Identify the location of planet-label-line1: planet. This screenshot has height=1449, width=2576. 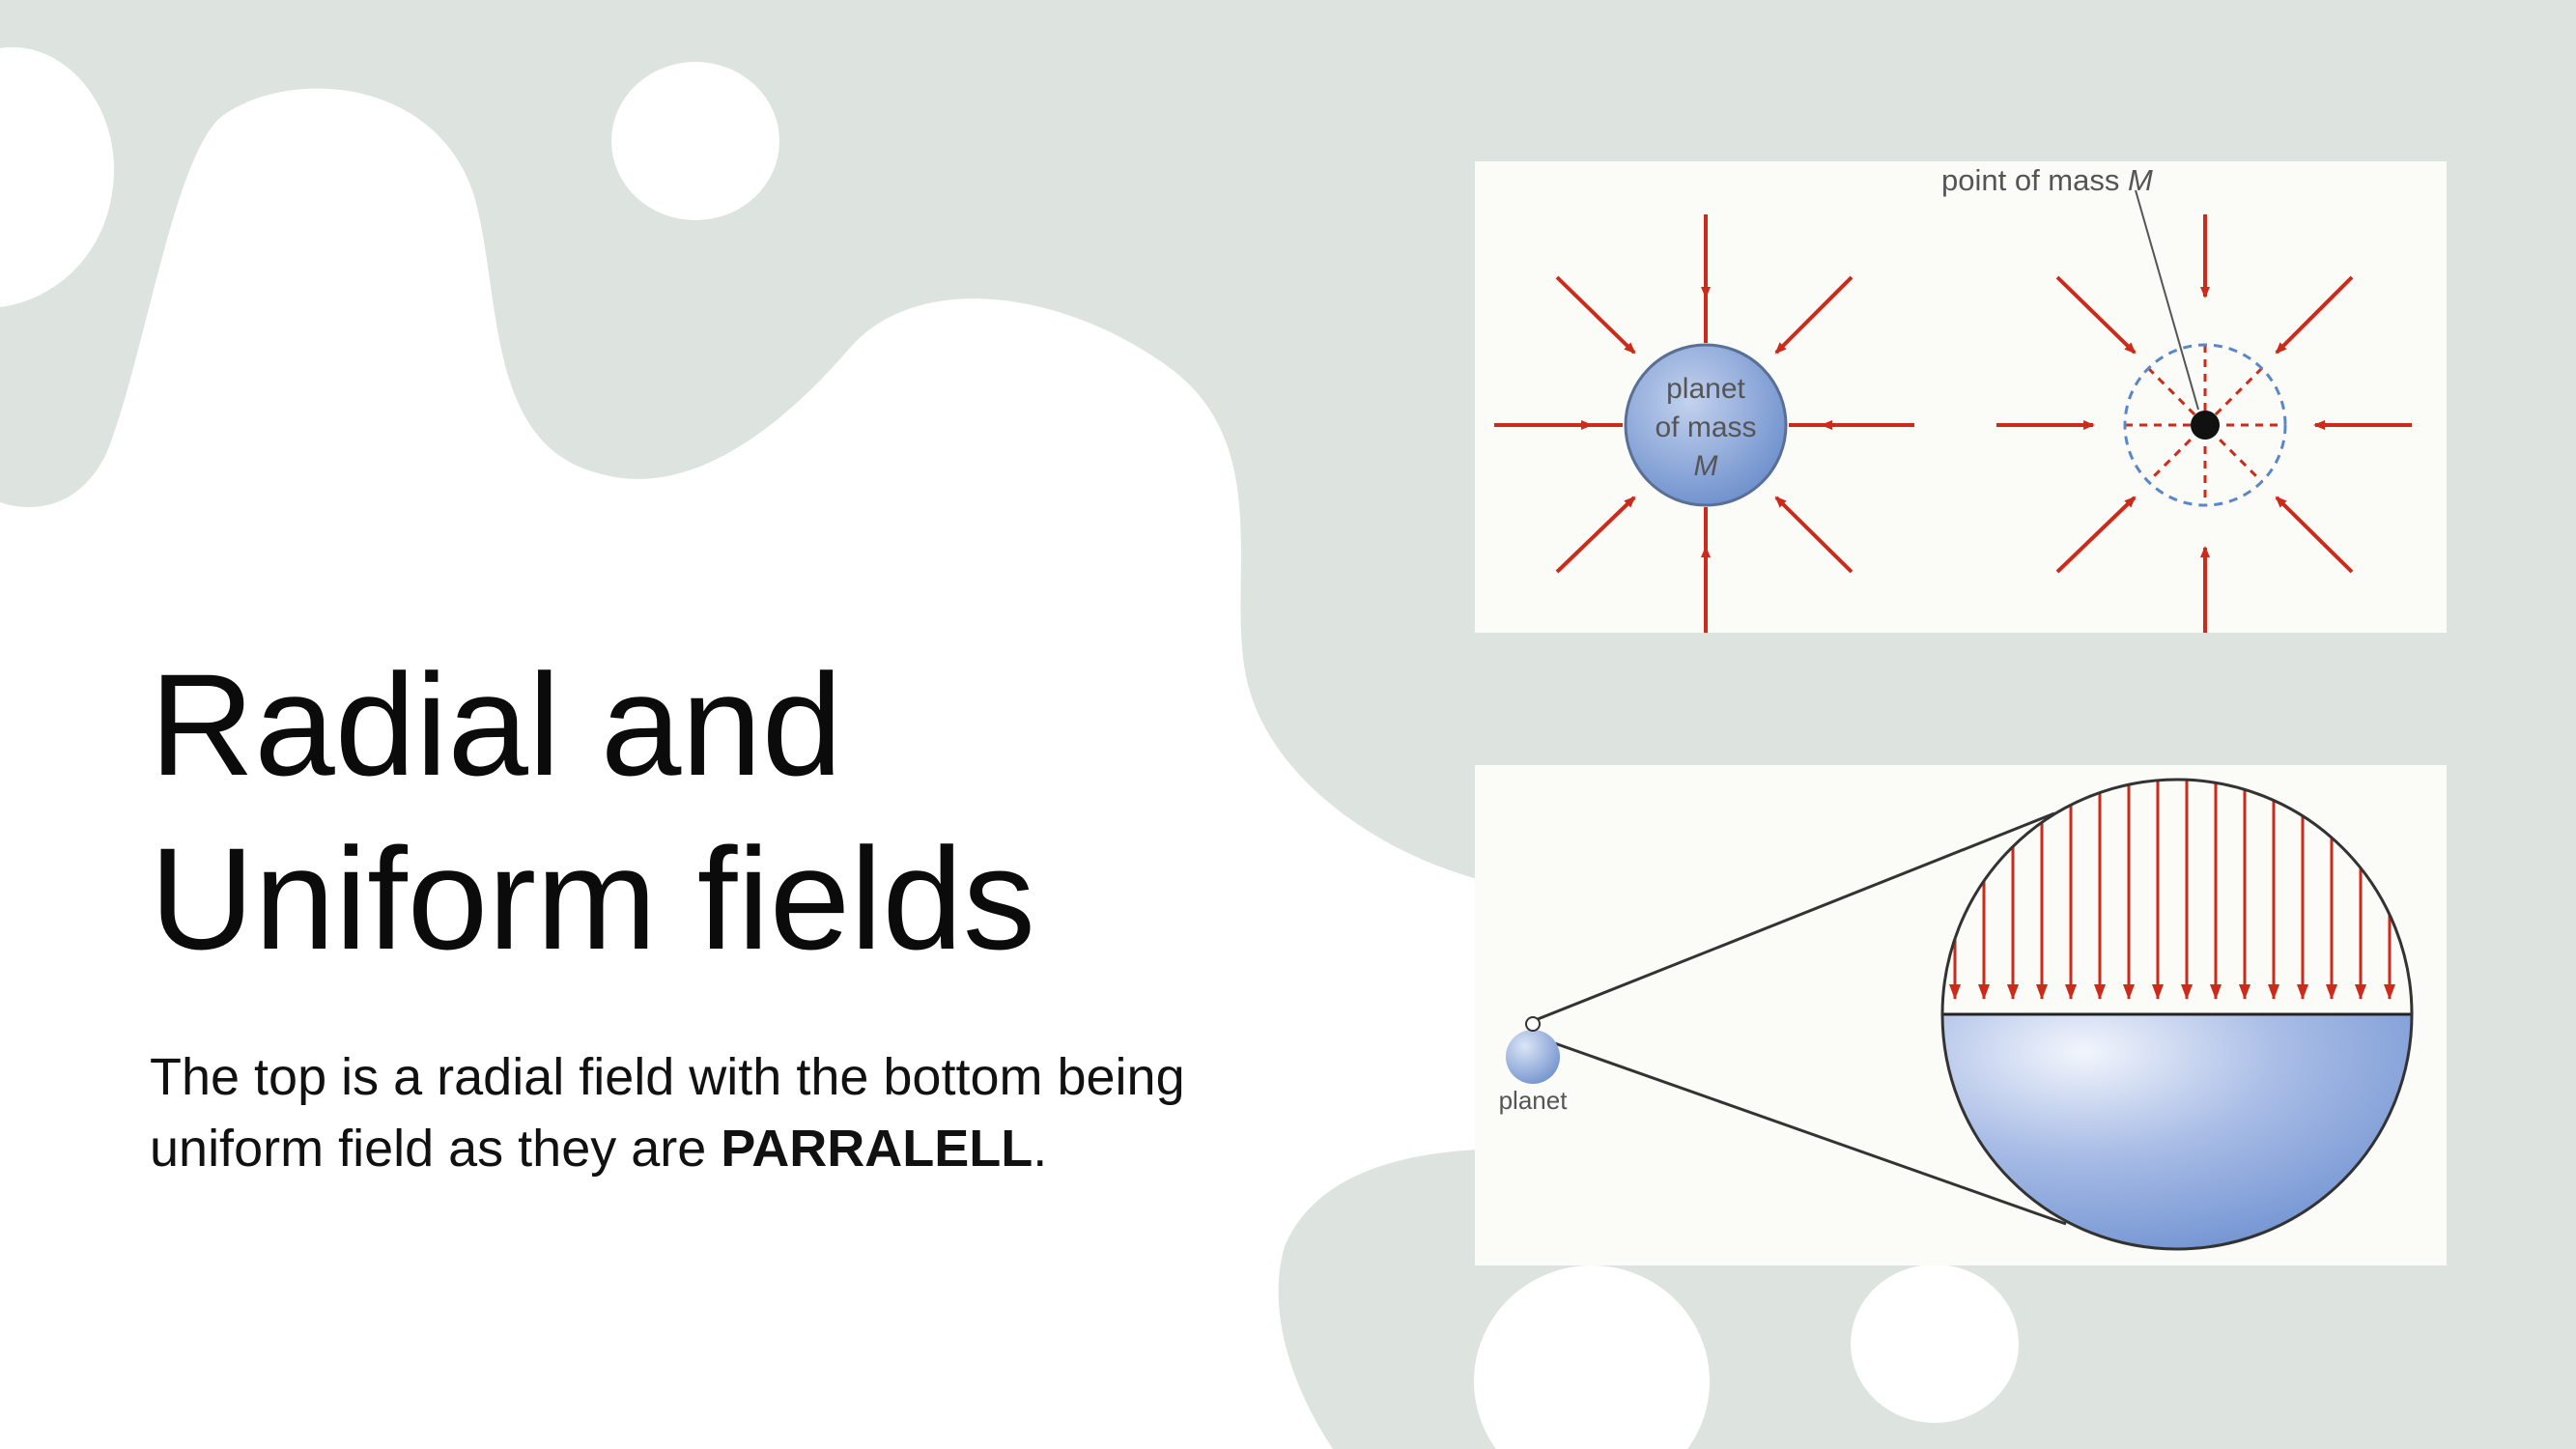
(1705, 389).